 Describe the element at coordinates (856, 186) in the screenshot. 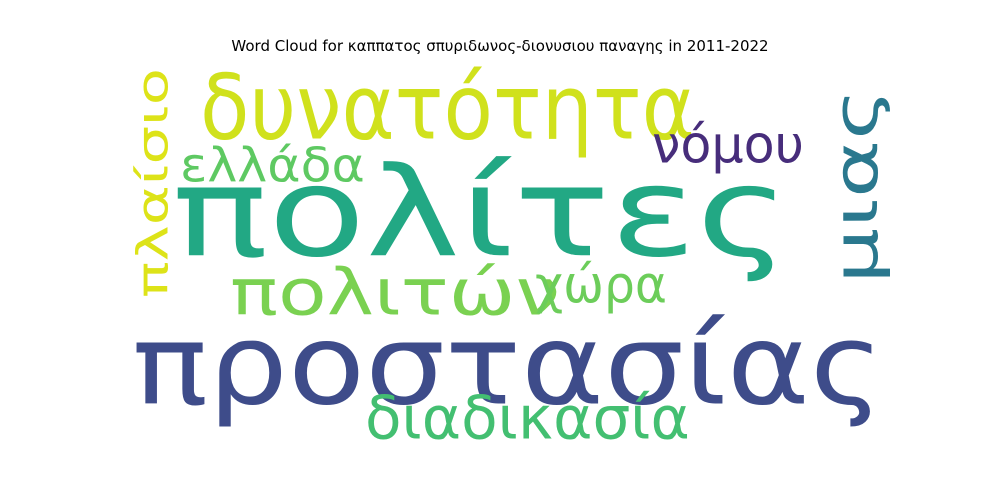

I see `word-4: μιας` at that location.